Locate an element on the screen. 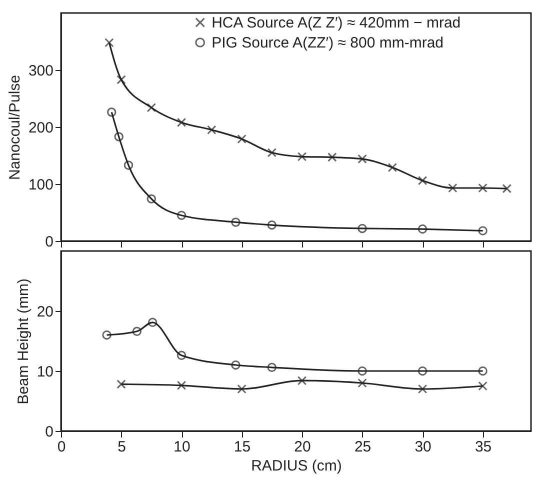 The height and width of the screenshot is (492, 552). x-tick-label: 35 is located at coordinates (483, 447).